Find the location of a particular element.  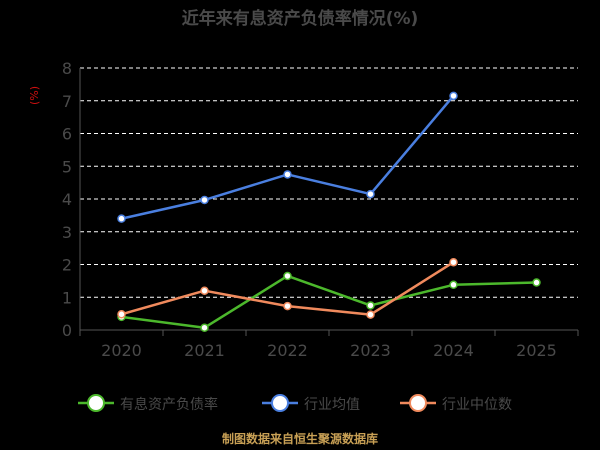

y-tick-label: 3 is located at coordinates (67, 232).